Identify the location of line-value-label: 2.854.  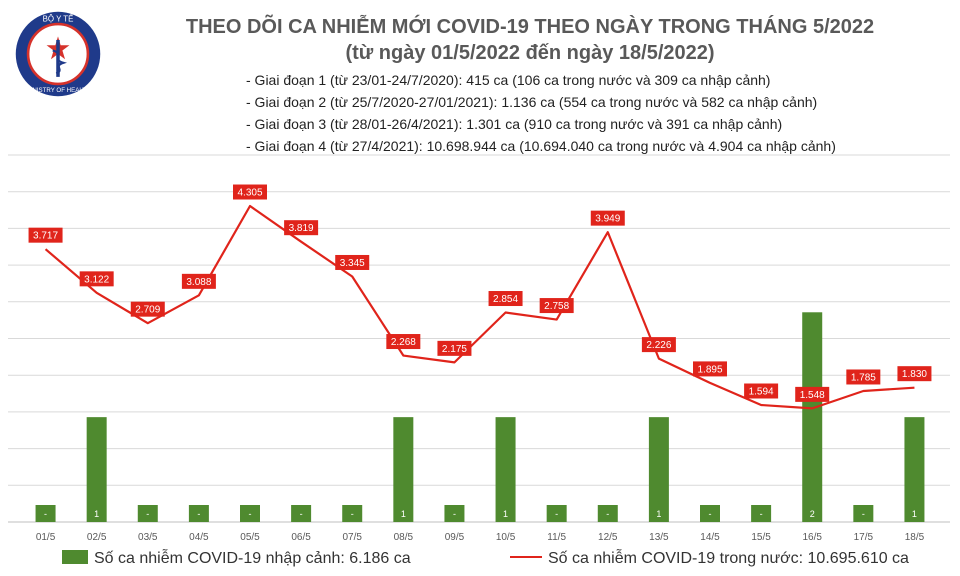
(505, 299).